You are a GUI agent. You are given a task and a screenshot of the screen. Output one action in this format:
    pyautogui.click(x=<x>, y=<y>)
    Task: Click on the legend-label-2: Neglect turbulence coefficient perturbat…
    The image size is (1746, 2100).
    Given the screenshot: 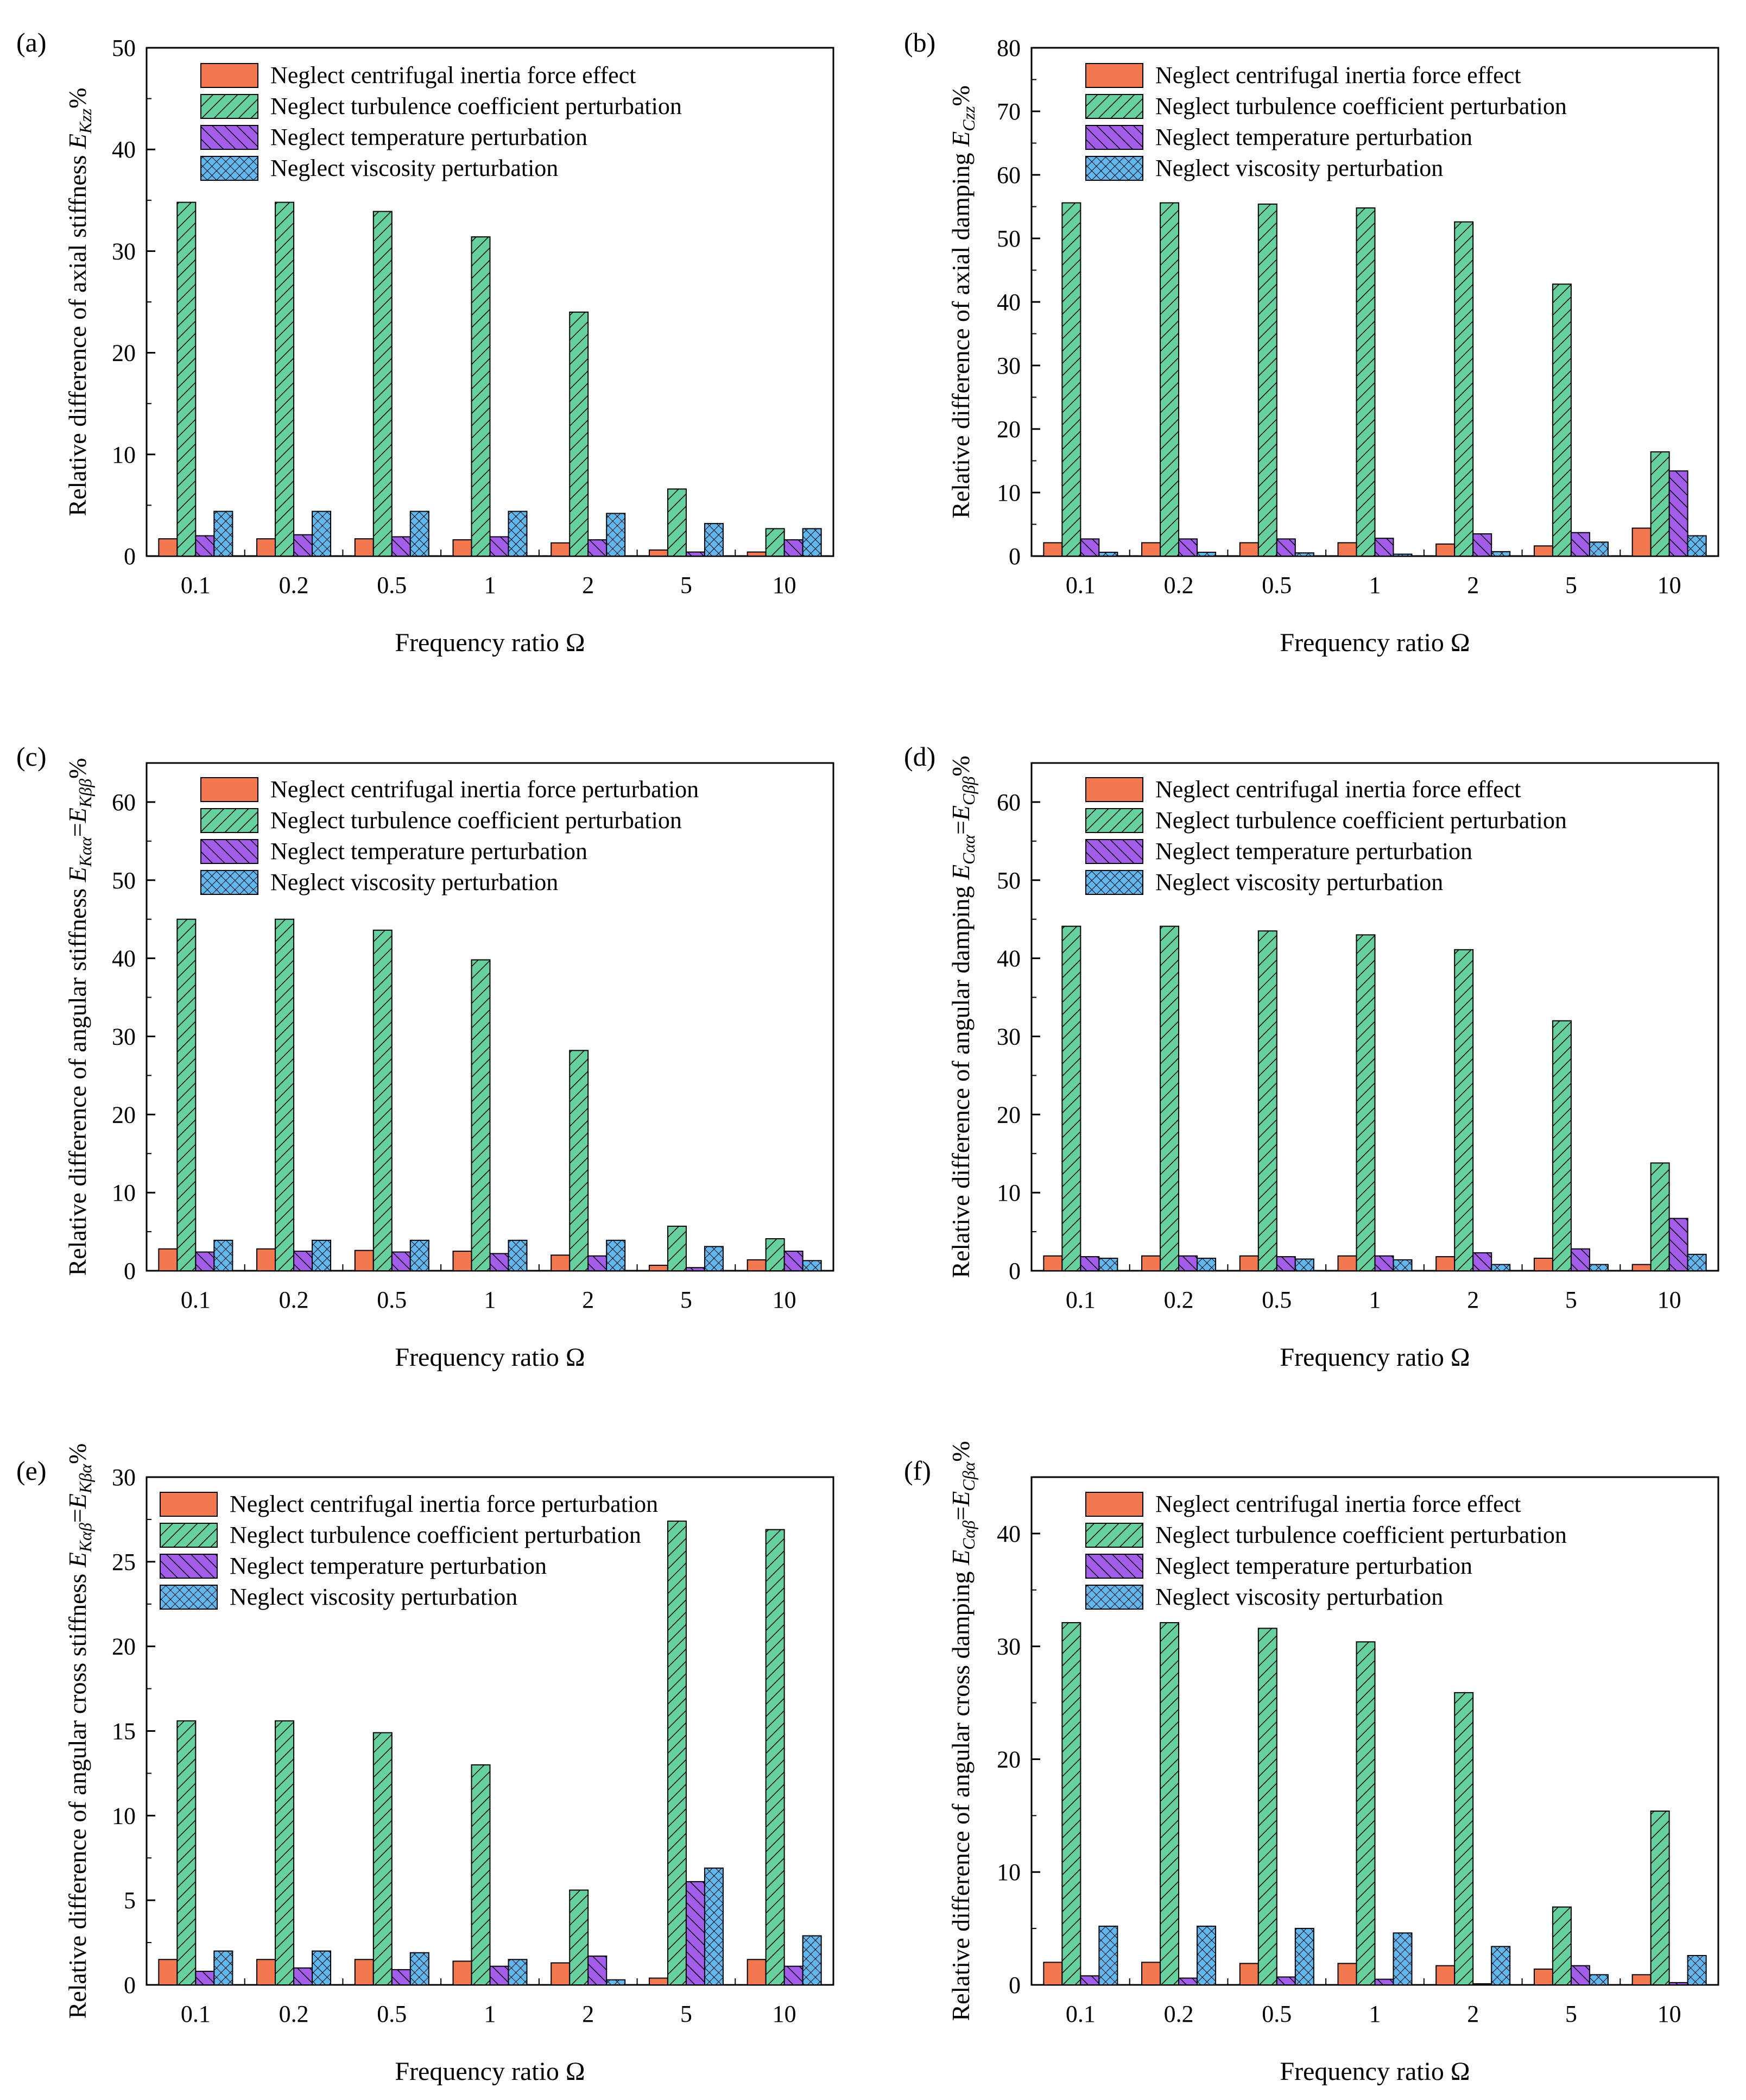 What is the action you would take?
    pyautogui.click(x=1361, y=106)
    